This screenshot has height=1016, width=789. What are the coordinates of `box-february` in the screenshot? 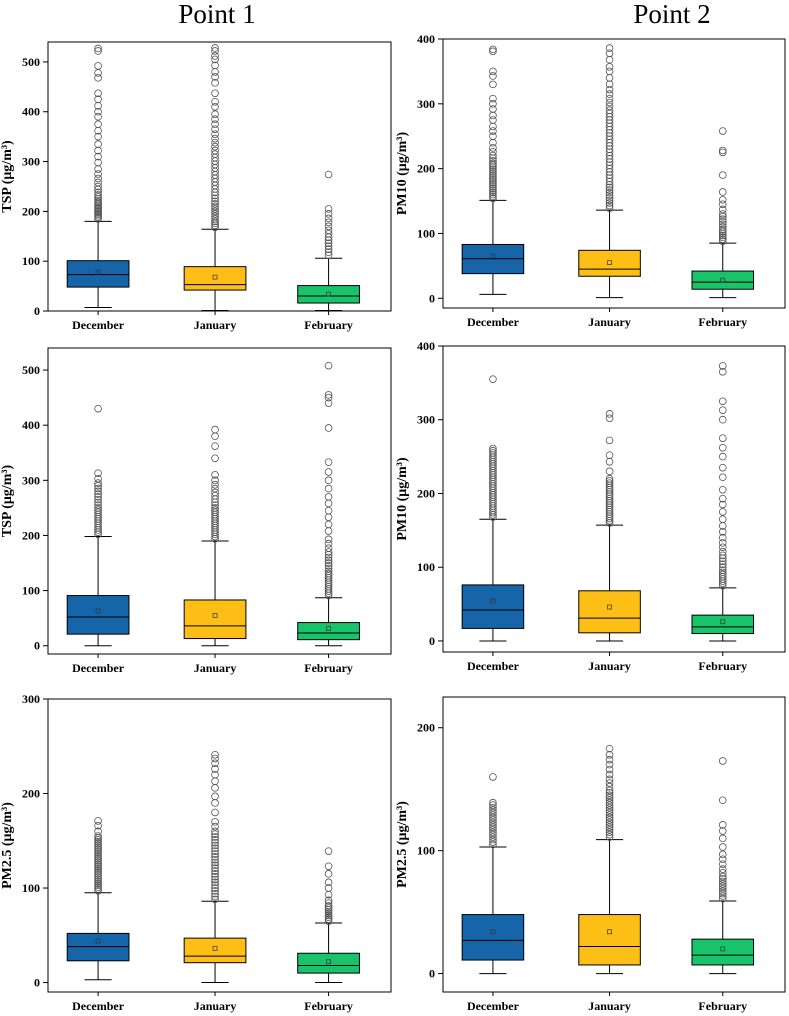 It's located at (723, 213).